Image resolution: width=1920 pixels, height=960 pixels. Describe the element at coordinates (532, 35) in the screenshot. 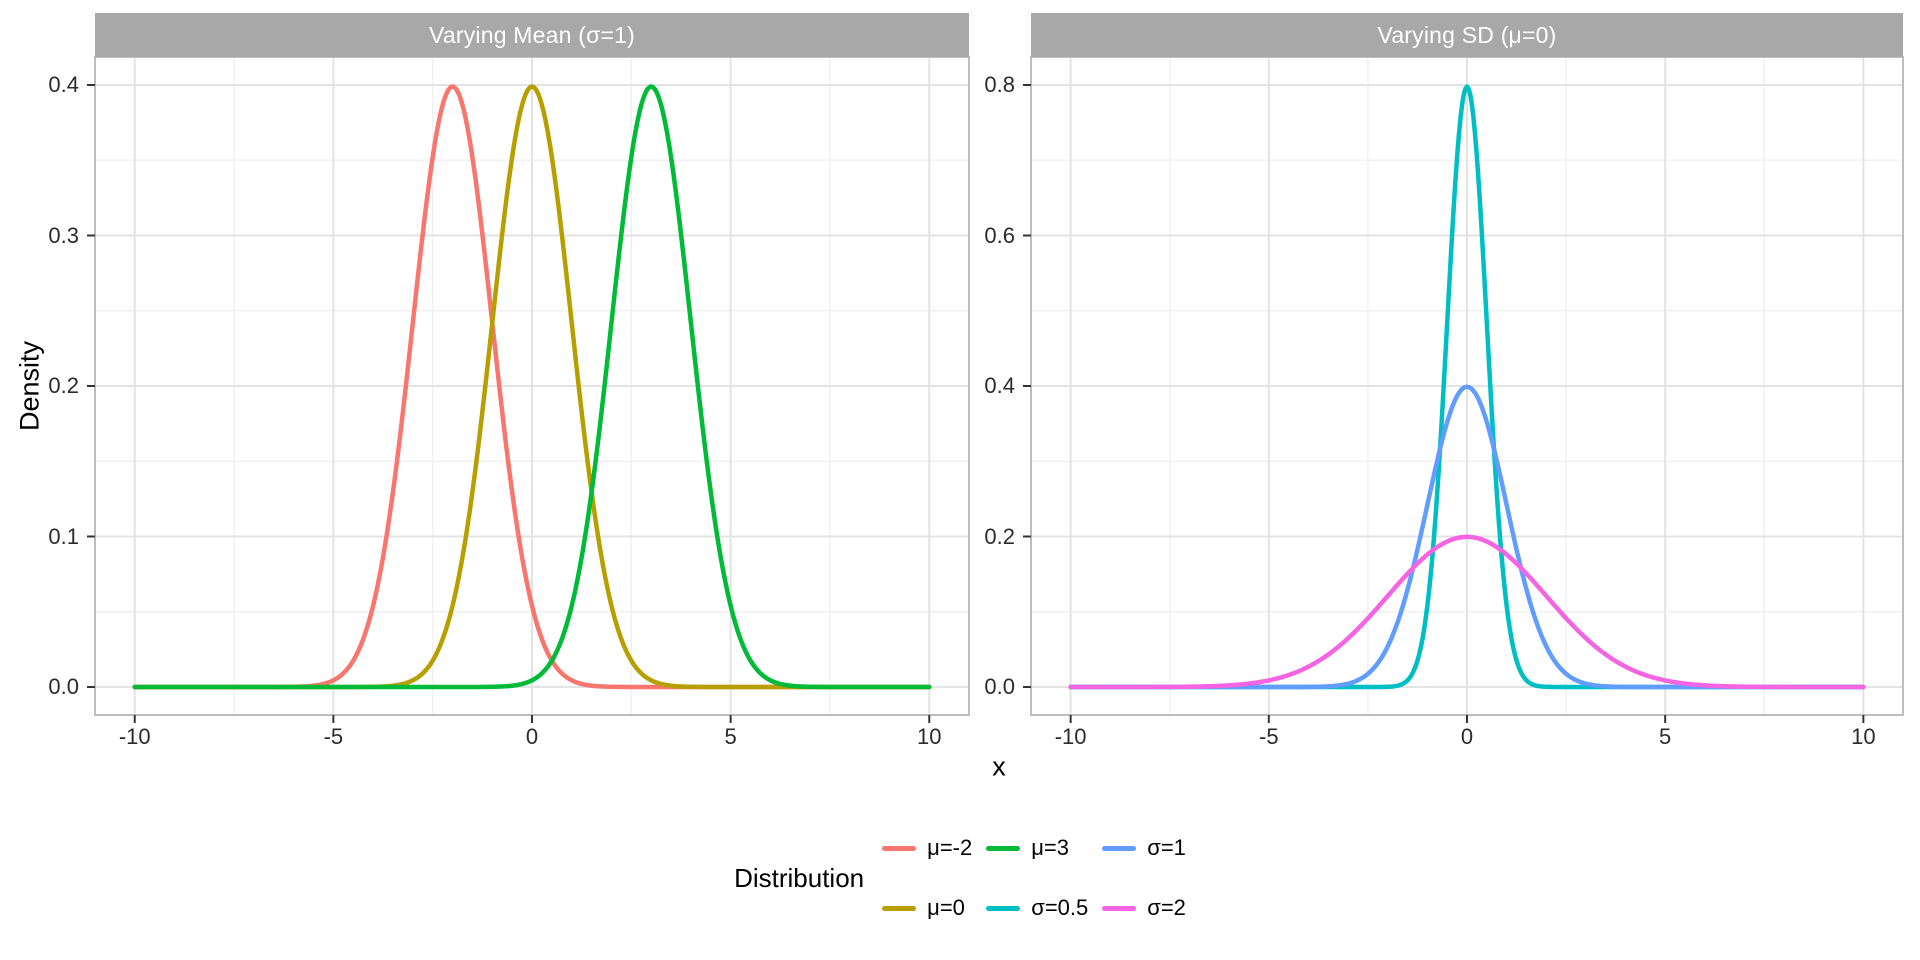

I see `facet-strip-varying-mean: Varying Mean (σ=1)` at that location.